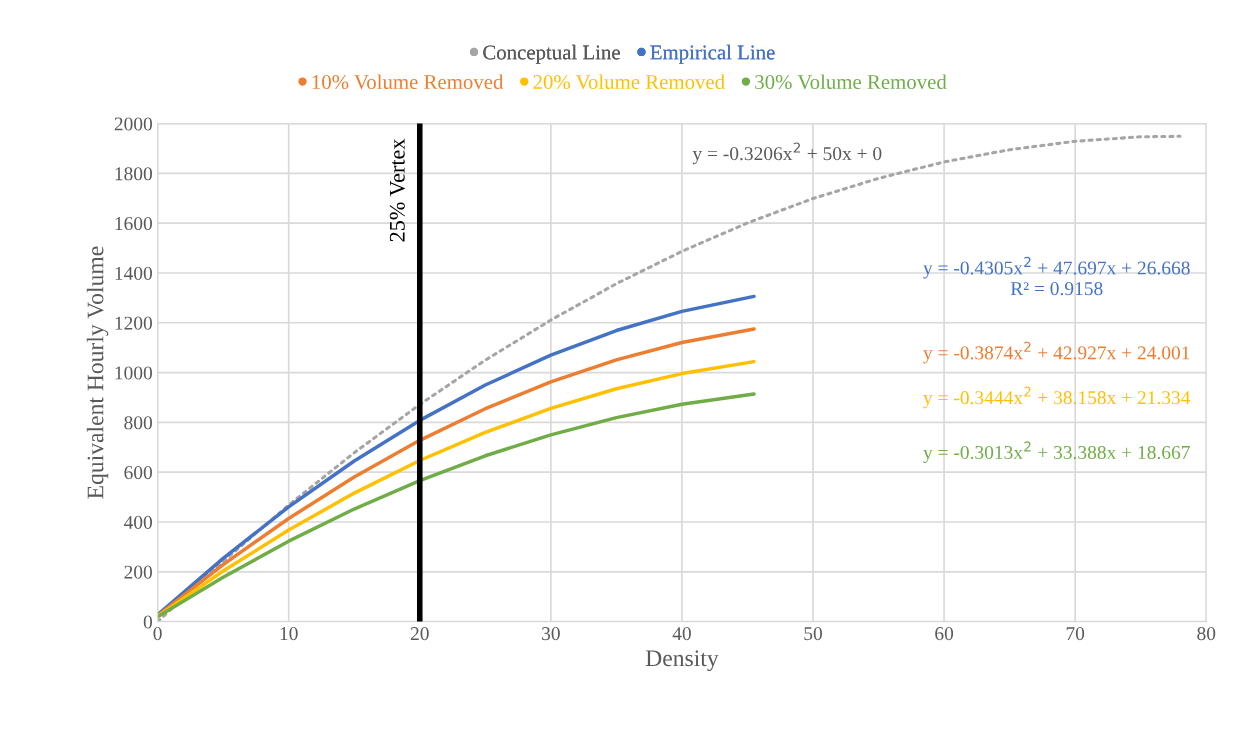 This screenshot has height=740, width=1241. Describe the element at coordinates (944, 634) in the screenshot. I see `x-tick-label: 60` at that location.